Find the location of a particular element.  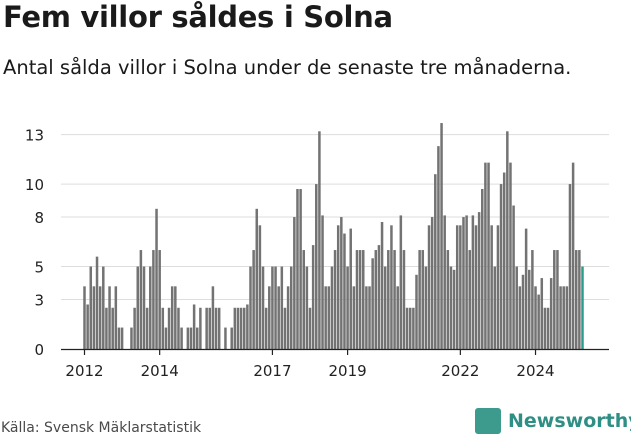

x-tick-label: 2017 is located at coordinates (272, 371).